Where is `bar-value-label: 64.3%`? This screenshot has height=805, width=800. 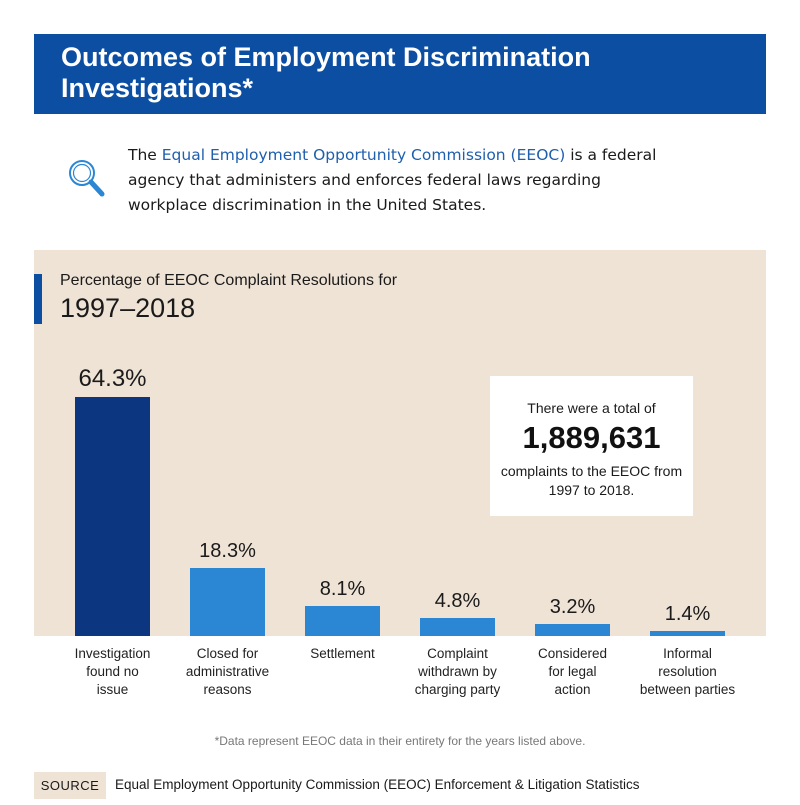 bar-value-label: 64.3% is located at coordinates (112, 378).